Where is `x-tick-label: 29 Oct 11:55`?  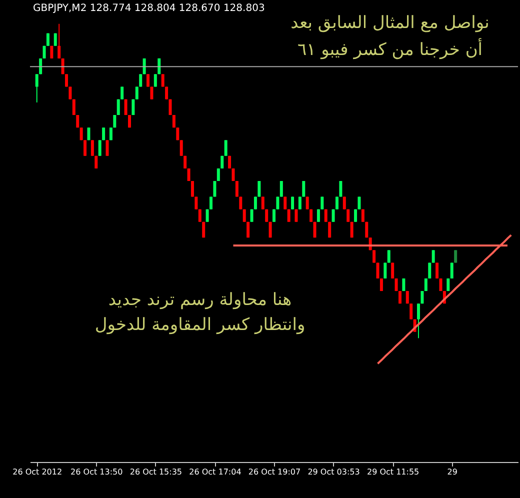
x-tick-label: 29 Oct 11:55 is located at coordinates (393, 472).